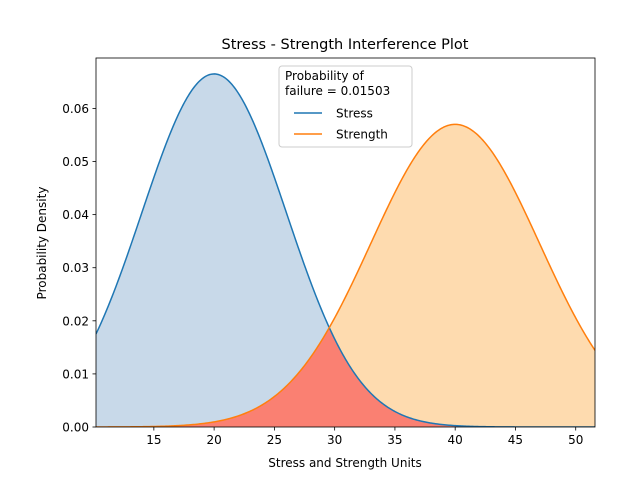 The image size is (640, 480). Describe the element at coordinates (337, 91) in the screenshot. I see `legend-title-line: failure = 0.01503` at that location.